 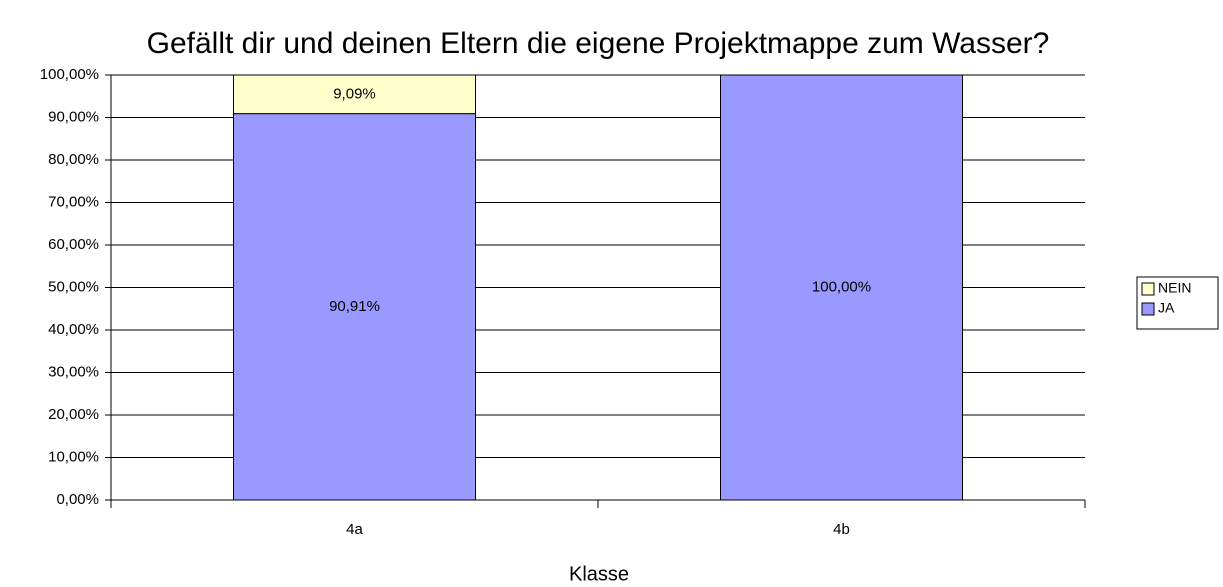 I want to click on data-label: 9,09%, so click(x=354, y=93).